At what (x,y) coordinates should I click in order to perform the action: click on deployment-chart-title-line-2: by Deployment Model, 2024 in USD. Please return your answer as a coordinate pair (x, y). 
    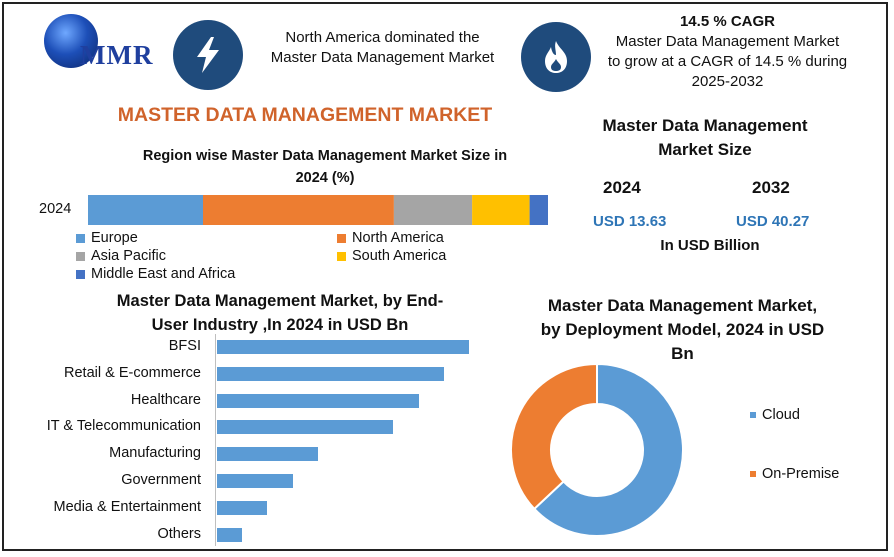
    Looking at the image, I should click on (682, 329).